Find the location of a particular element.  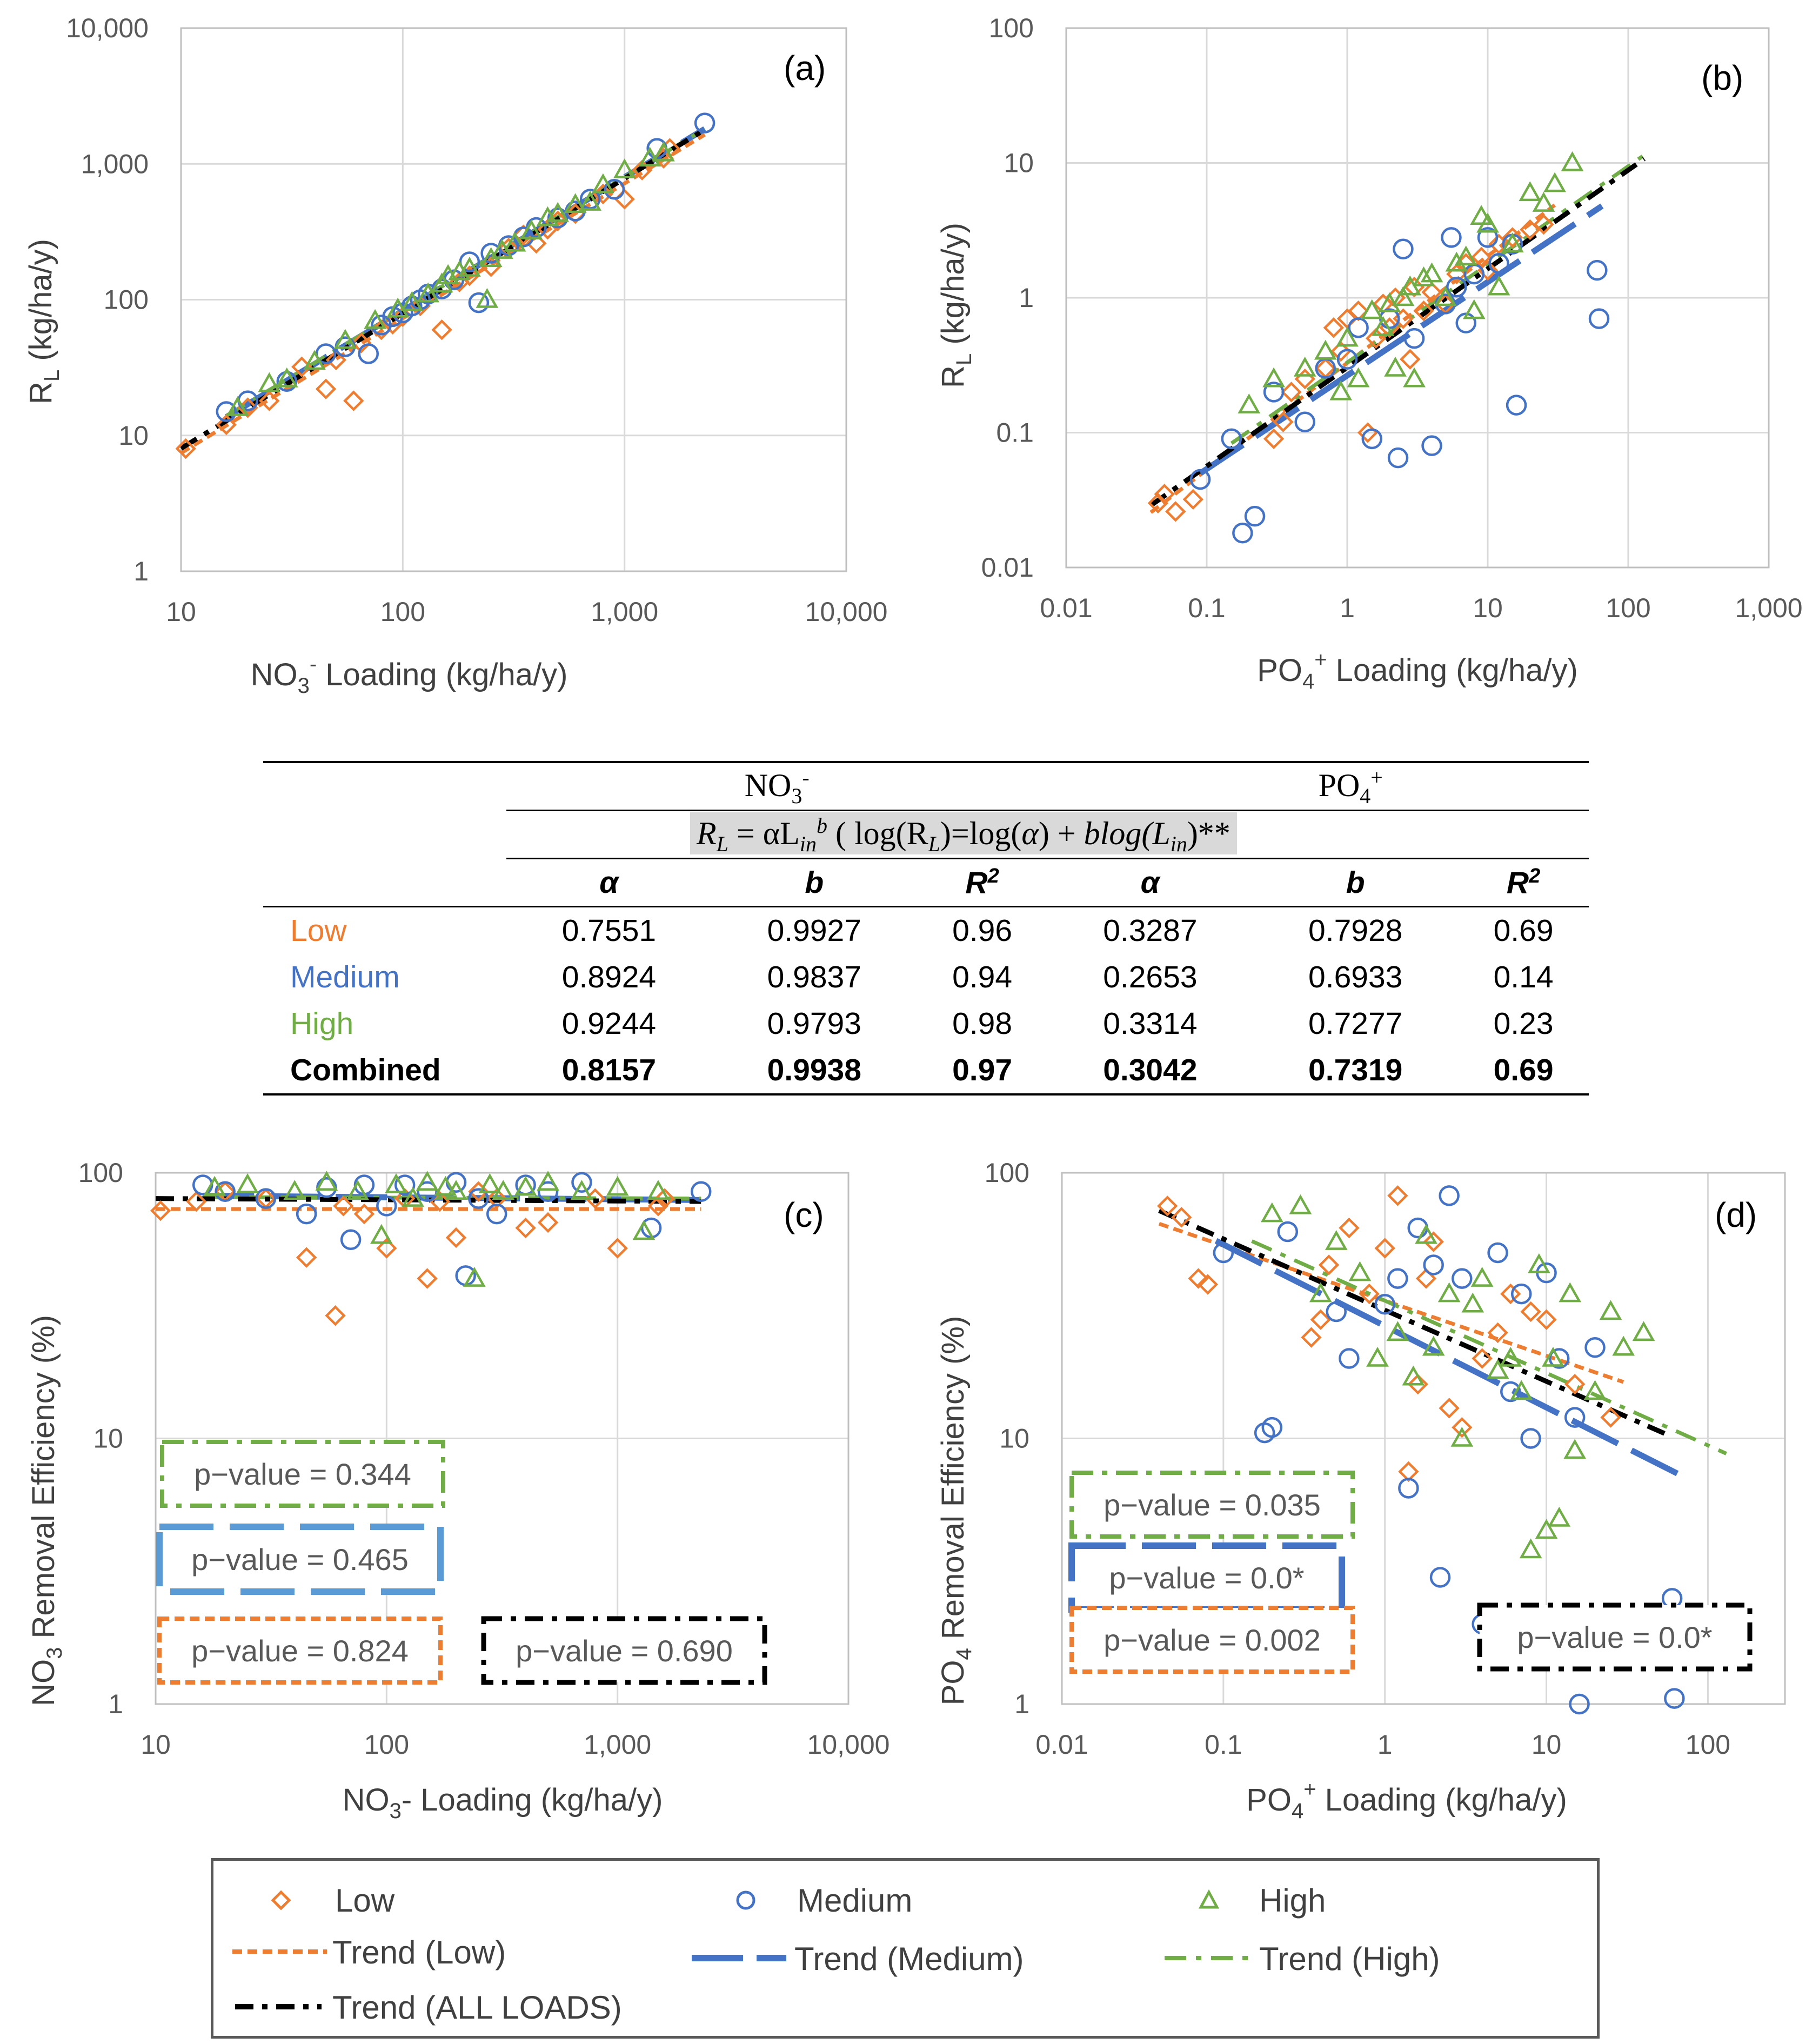

chart-b-points is located at coordinates (1378, 347).